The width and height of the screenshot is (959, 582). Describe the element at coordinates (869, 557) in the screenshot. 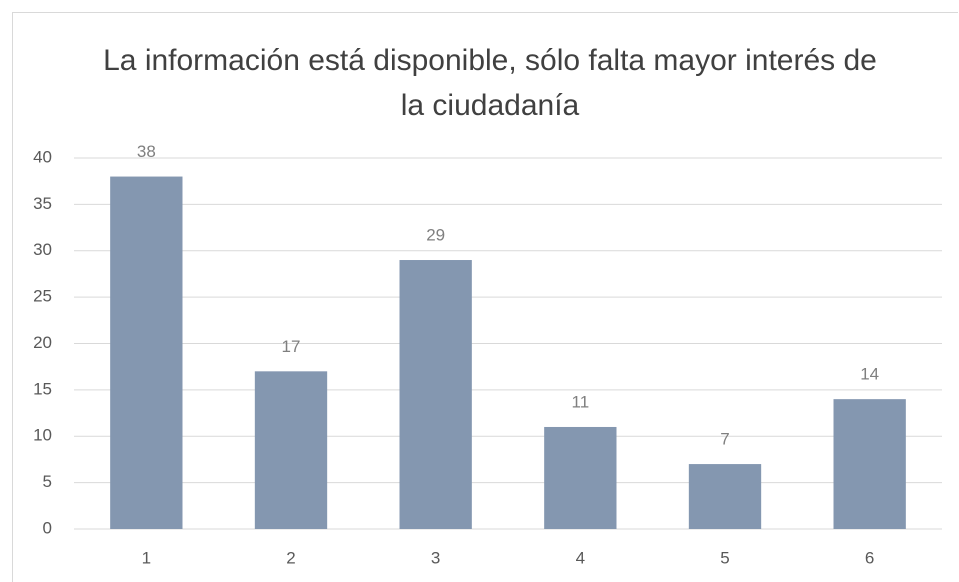

I see `x-tick-label: 6` at that location.